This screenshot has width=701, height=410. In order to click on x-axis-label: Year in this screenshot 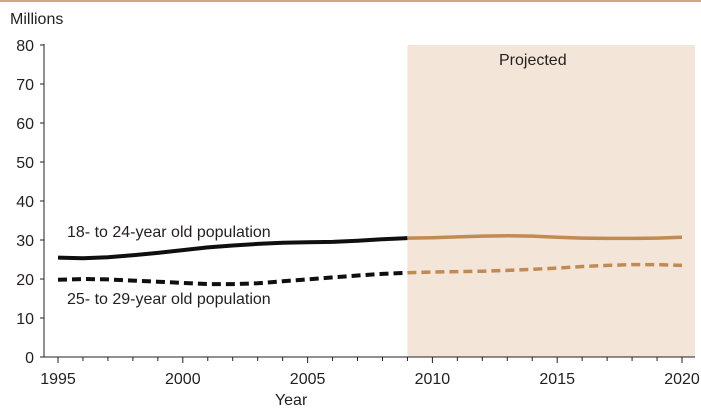, I will do `click(291, 400)`.